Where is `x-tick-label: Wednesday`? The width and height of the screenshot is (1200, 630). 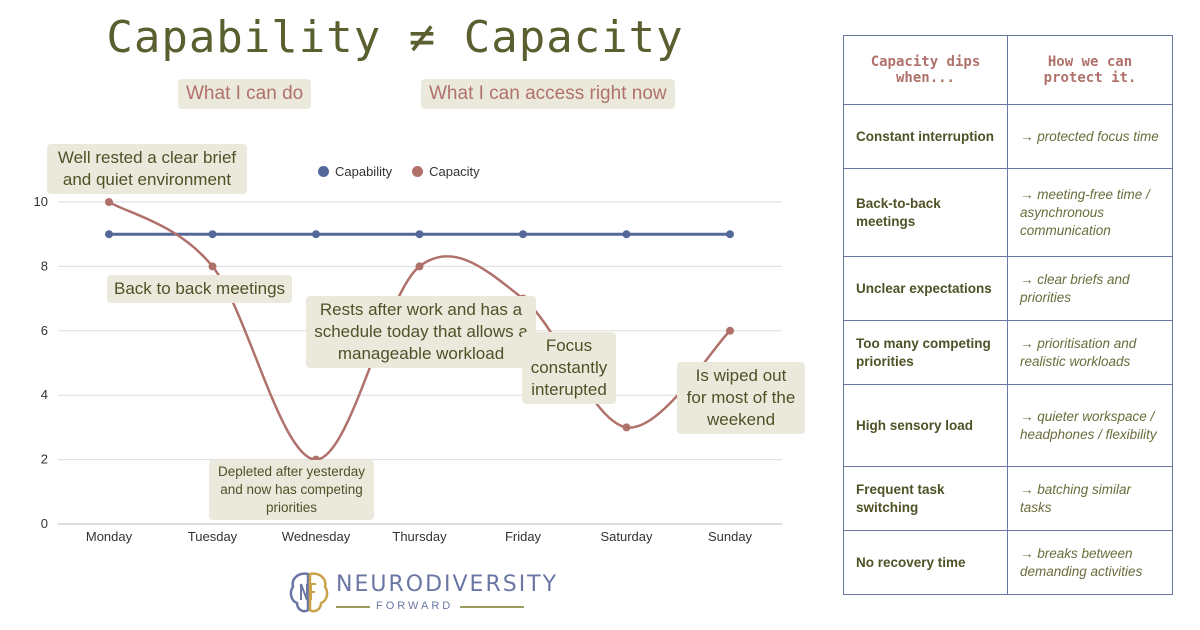 x-tick-label: Wednesday is located at coordinates (316, 536).